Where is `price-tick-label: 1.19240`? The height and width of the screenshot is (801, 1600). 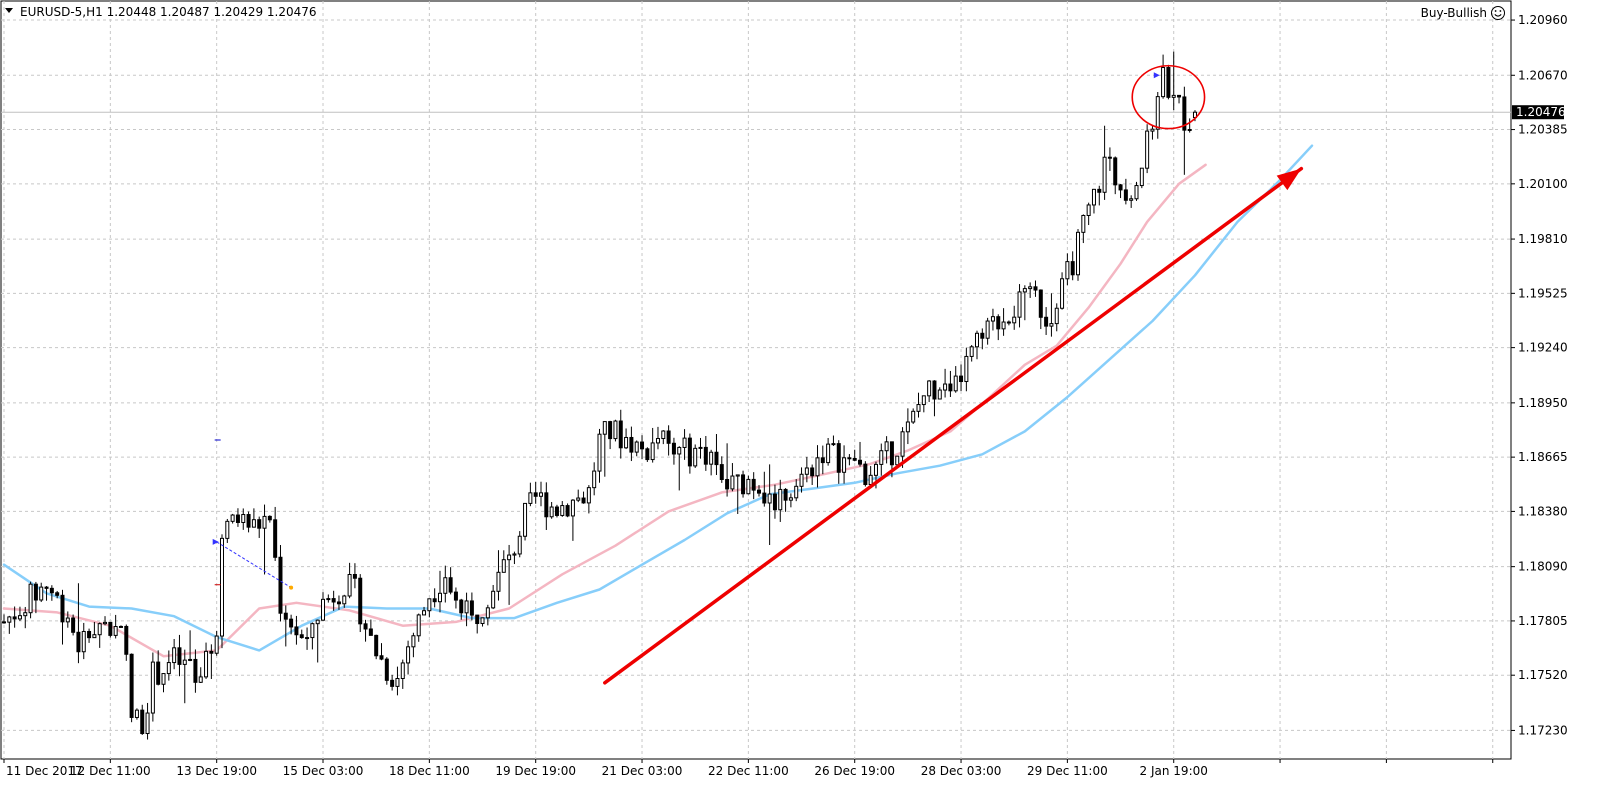
price-tick-label: 1.19240 is located at coordinates (1543, 348).